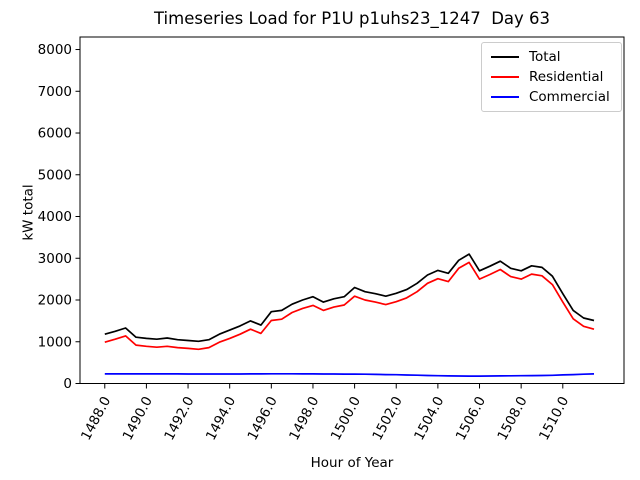 The width and height of the screenshot is (640, 480). Describe the element at coordinates (349, 374) in the screenshot. I see `series-line-commercial` at that location.